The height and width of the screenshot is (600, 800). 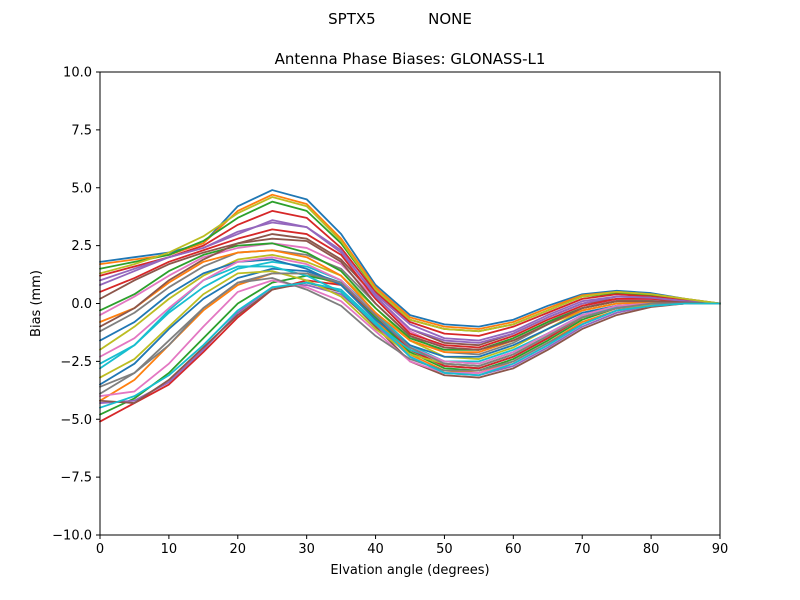 I want to click on x-tick-label: 90, so click(x=720, y=549).